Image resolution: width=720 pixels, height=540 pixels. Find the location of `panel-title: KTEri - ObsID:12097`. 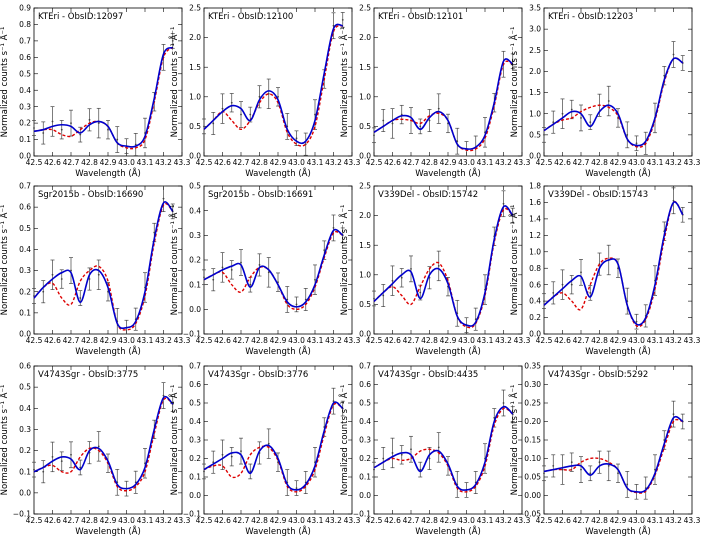

panel-title: KTEri - ObsID:12097 is located at coordinates (80, 17).